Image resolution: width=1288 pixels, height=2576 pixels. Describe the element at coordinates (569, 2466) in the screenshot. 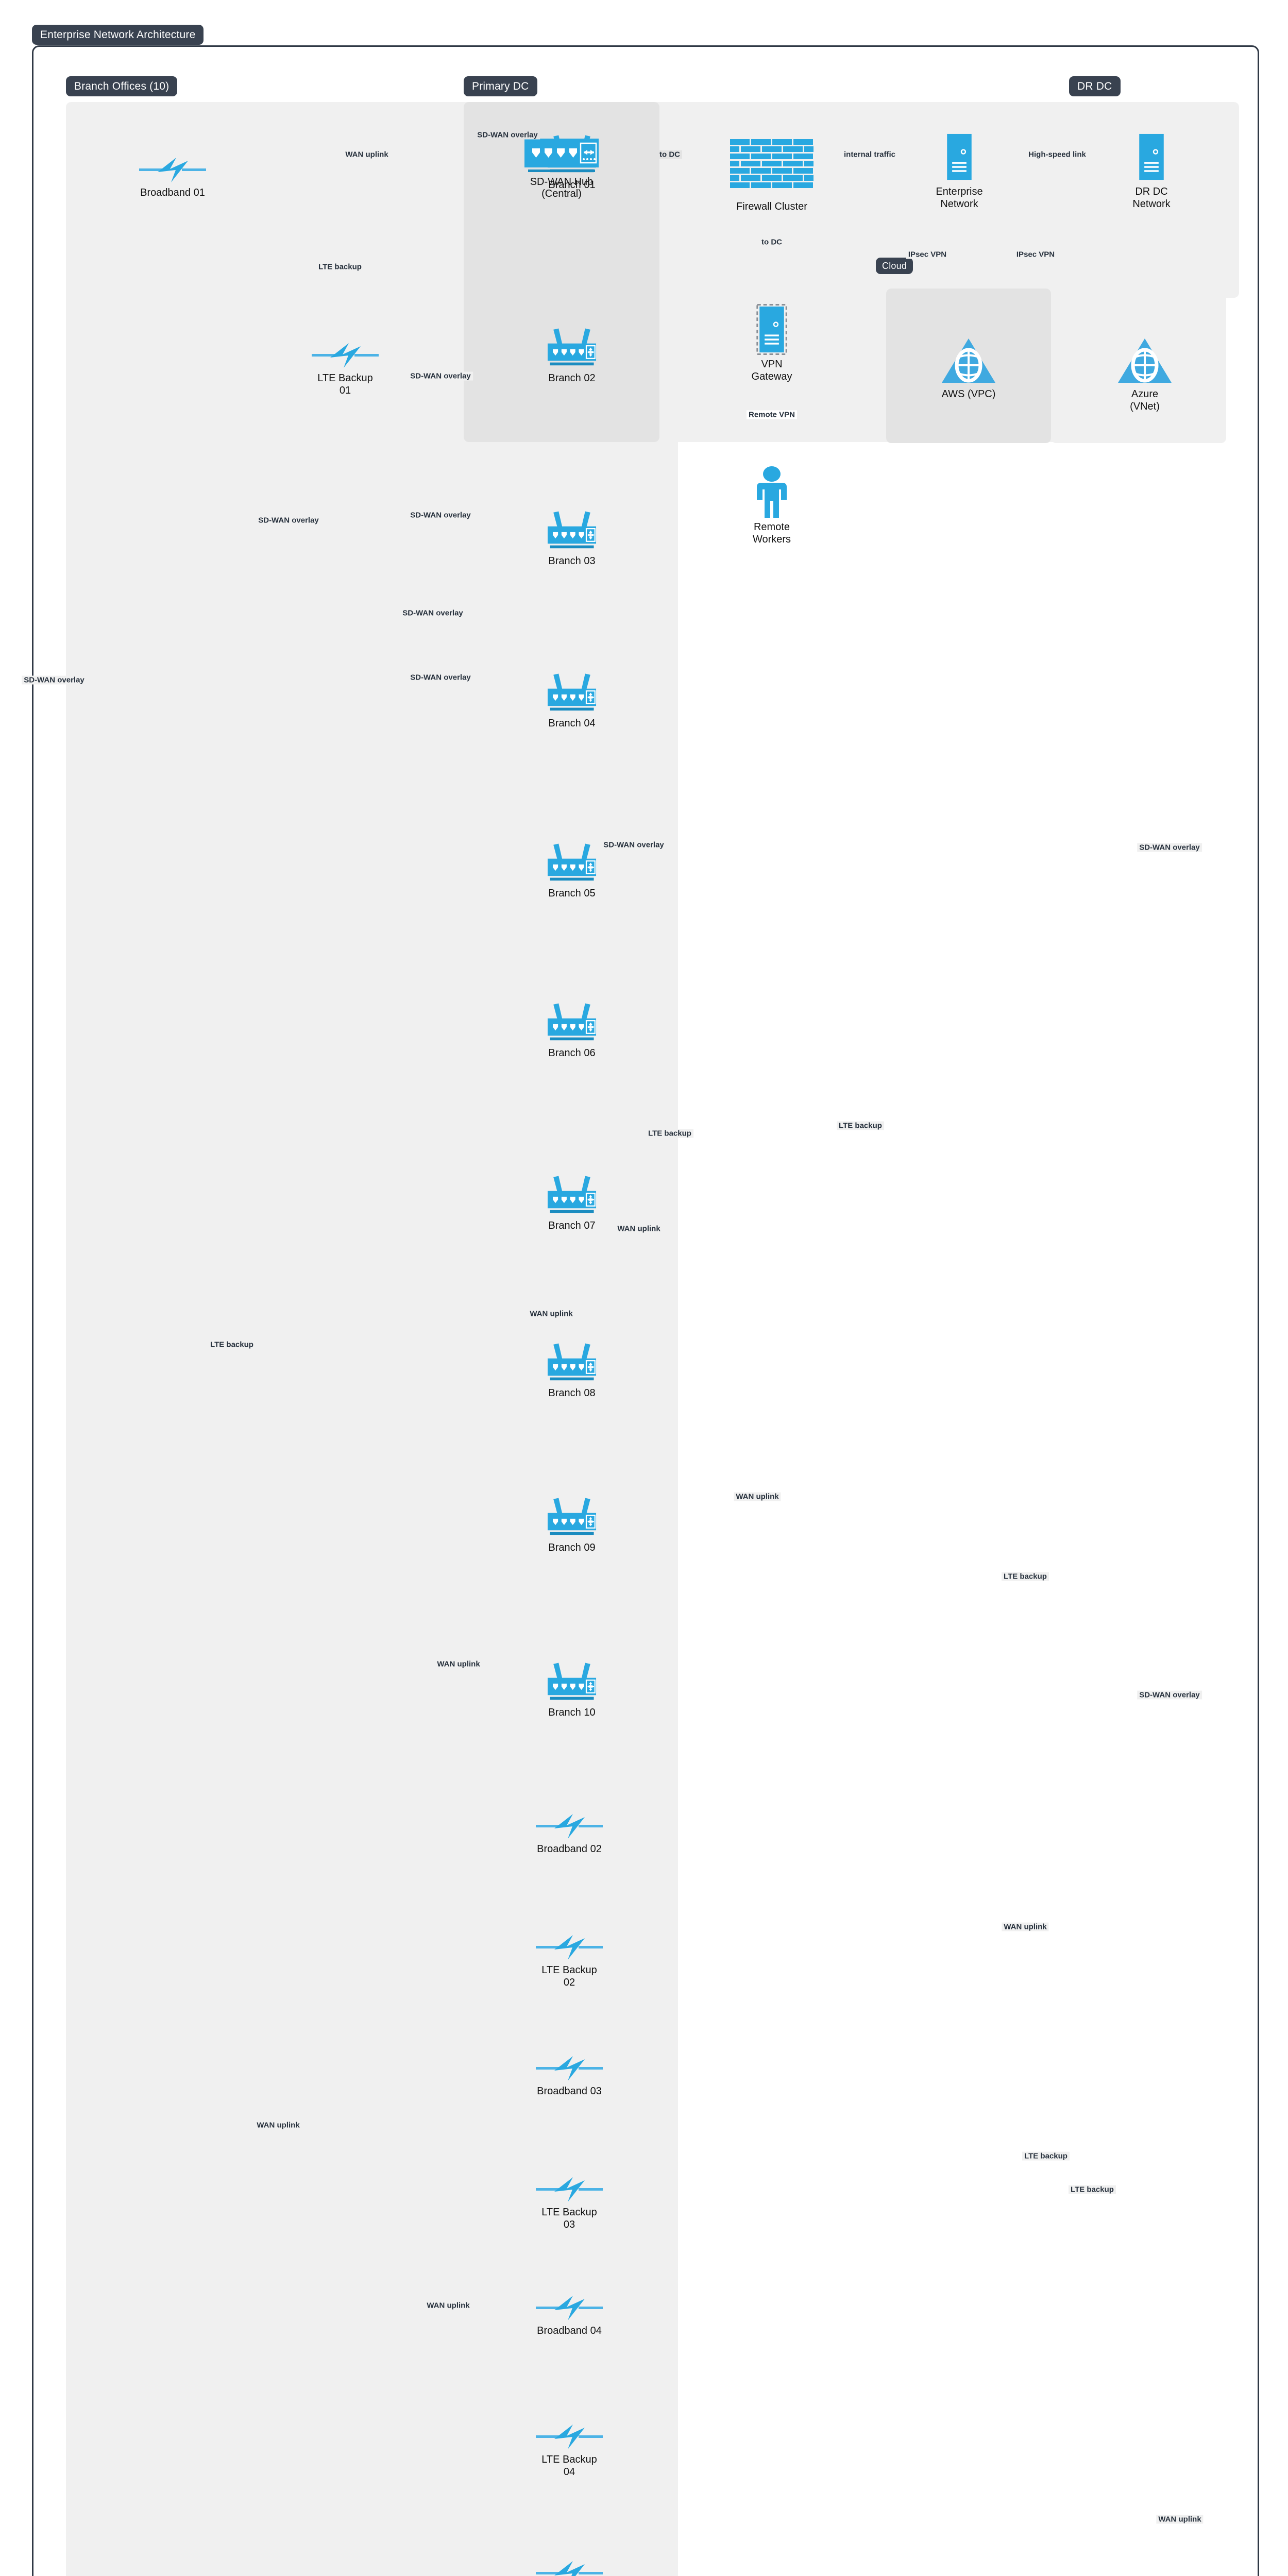

I see `lte-backup-4-label: LTE Backup 04` at that location.